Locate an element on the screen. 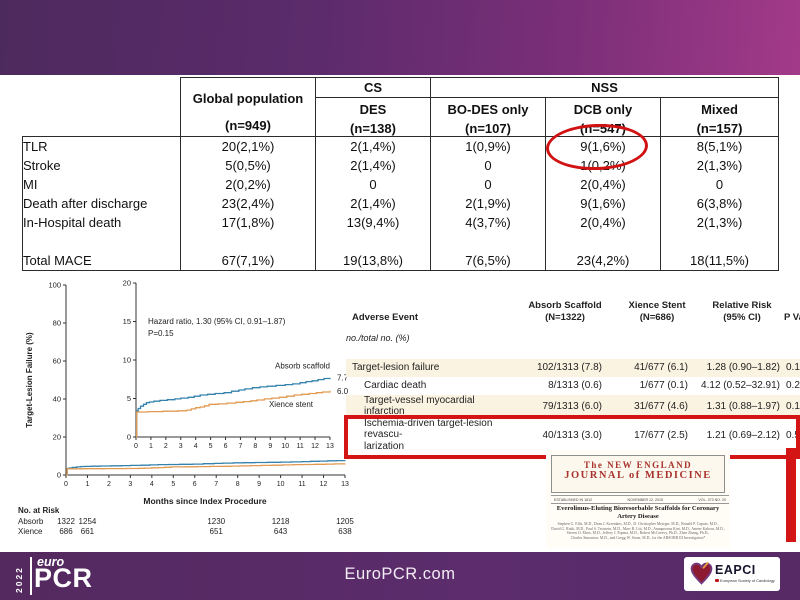  global-population-label: Global population is located at coordinates (248, 98).